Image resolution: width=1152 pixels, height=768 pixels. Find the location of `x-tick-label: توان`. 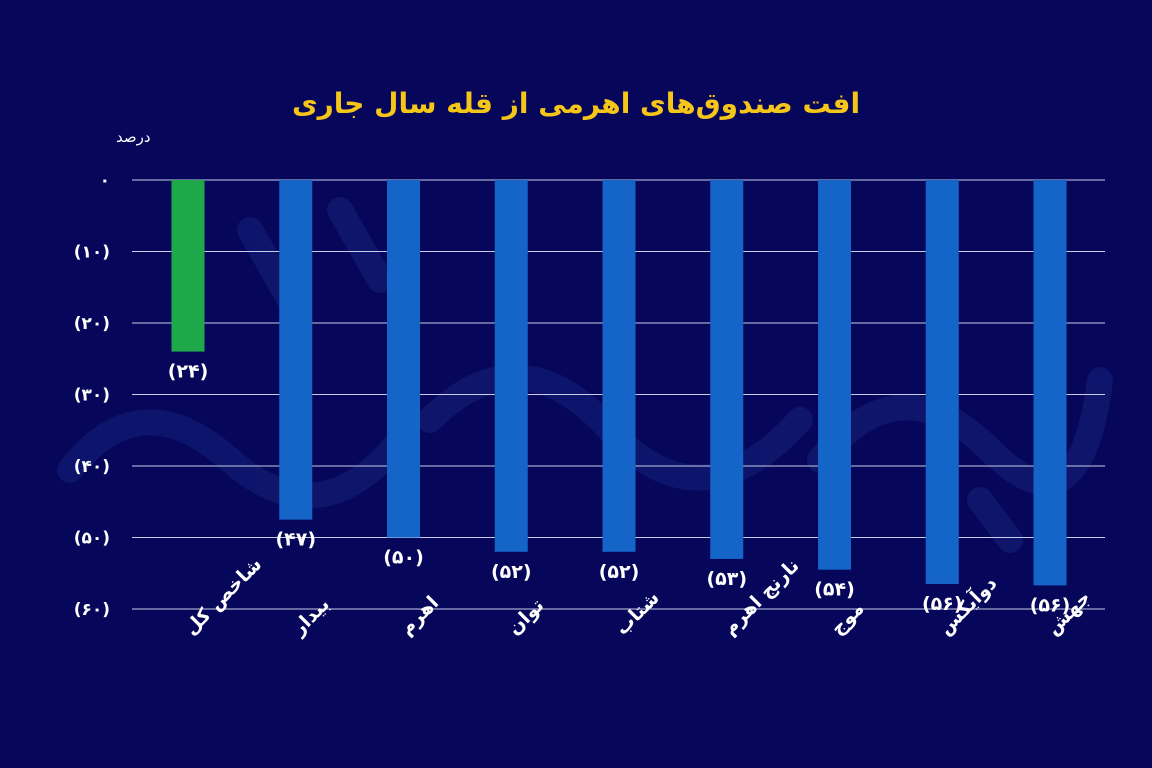

x-tick-label: توان is located at coordinates (525, 616).